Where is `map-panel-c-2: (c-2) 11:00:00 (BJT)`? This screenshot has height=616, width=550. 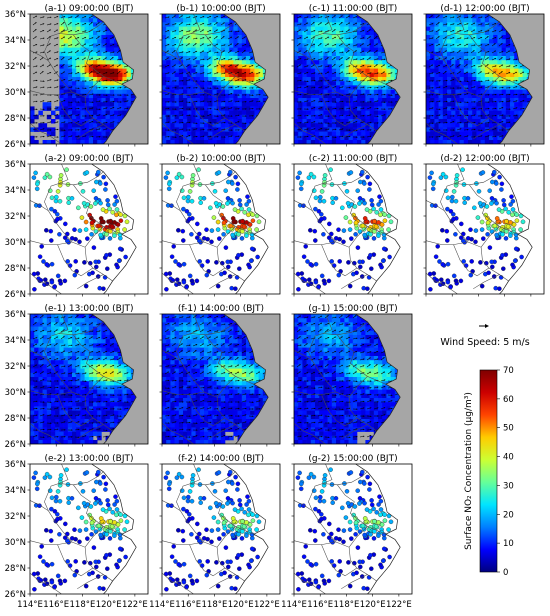
map-panel-c-2: (c-2) 11:00:00 (BJT) is located at coordinates (352, 225).